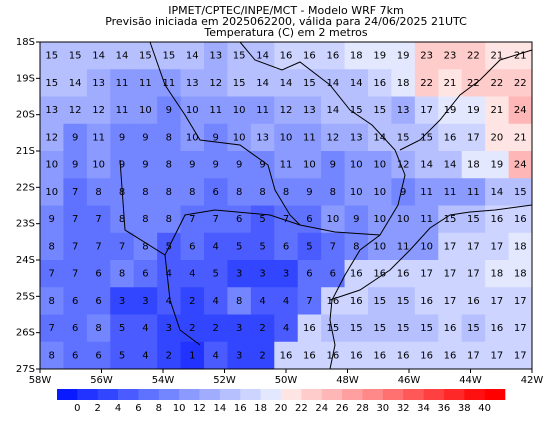  What do you see at coordinates (362, 408) in the screenshot?
I see `colorbar-label: 28` at bounding box center [362, 408].